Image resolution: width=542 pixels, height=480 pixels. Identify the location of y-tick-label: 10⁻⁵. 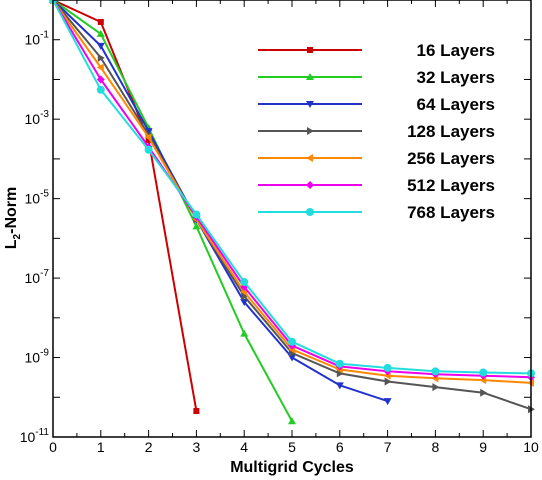
(37, 198).